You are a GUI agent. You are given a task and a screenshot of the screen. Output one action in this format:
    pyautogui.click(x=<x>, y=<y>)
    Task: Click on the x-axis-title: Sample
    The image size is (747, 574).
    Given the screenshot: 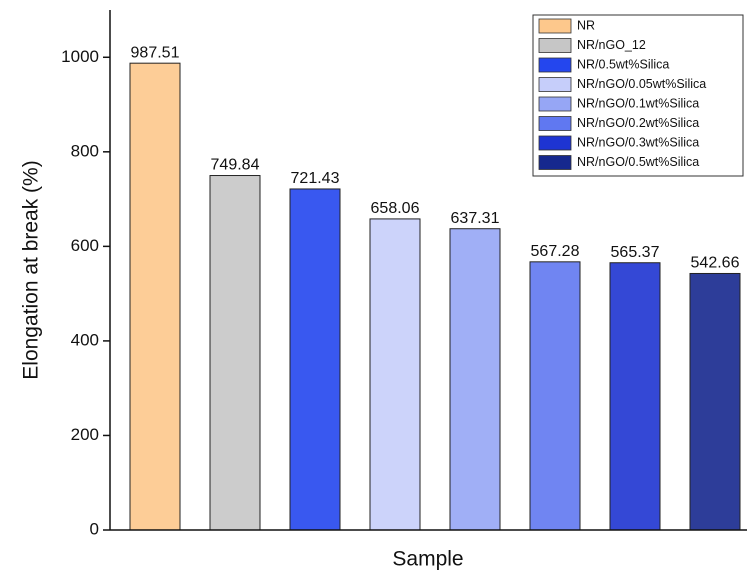 What is the action you would take?
    pyautogui.click(x=427, y=559)
    